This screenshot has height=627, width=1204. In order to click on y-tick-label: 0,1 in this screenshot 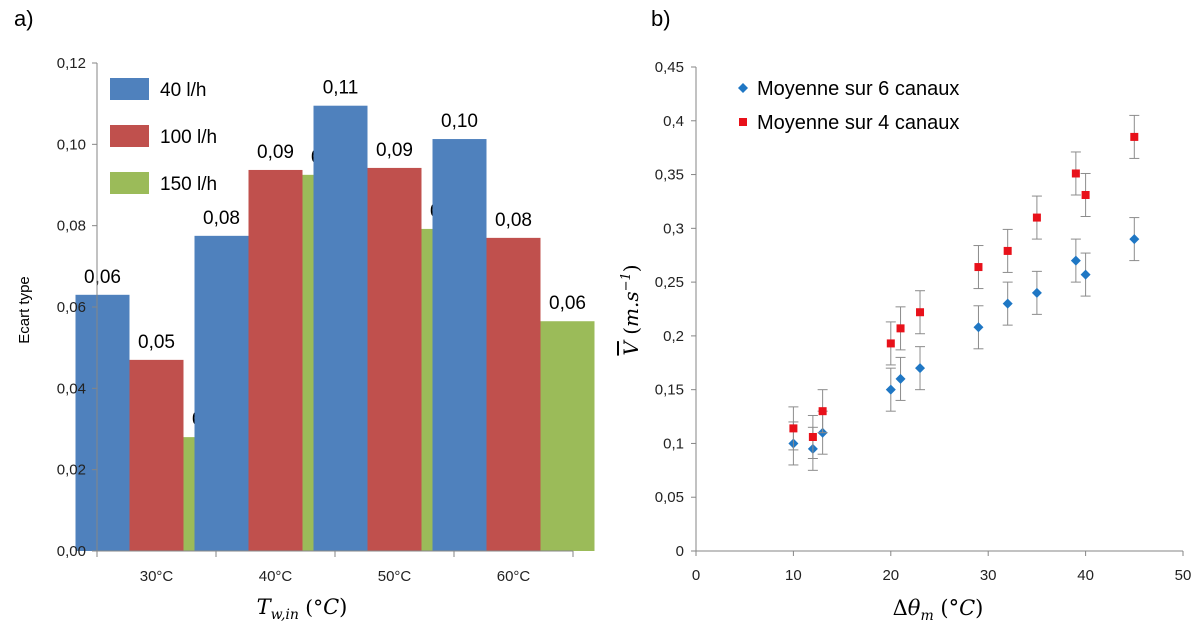, I will do `click(673, 443)`.